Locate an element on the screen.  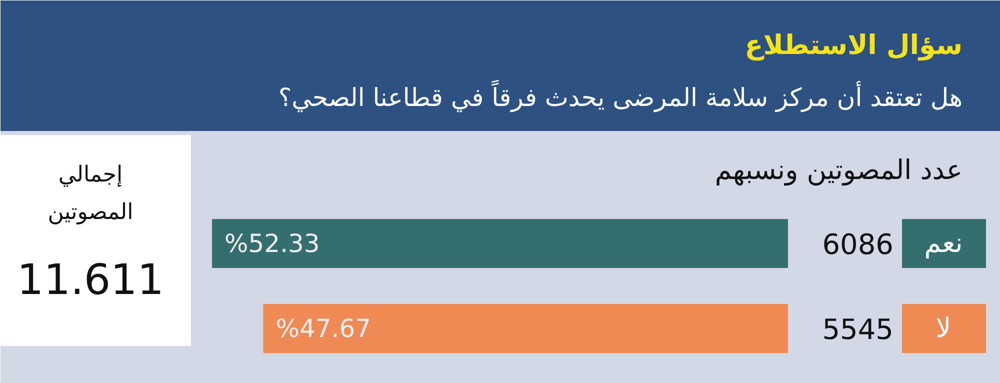
y-tick-label: نعم is located at coordinates (943, 243).